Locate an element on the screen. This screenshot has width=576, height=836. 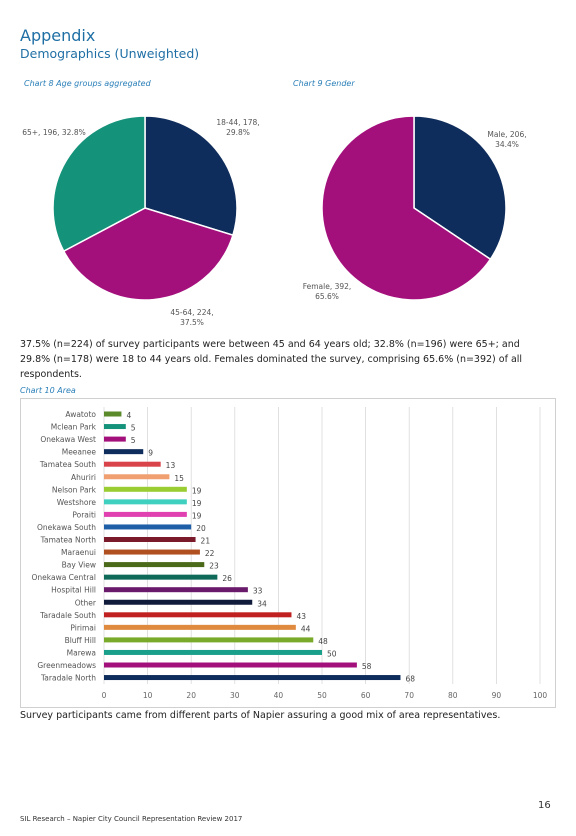
y-tick-label: Awatoto is located at coordinates (80, 414).